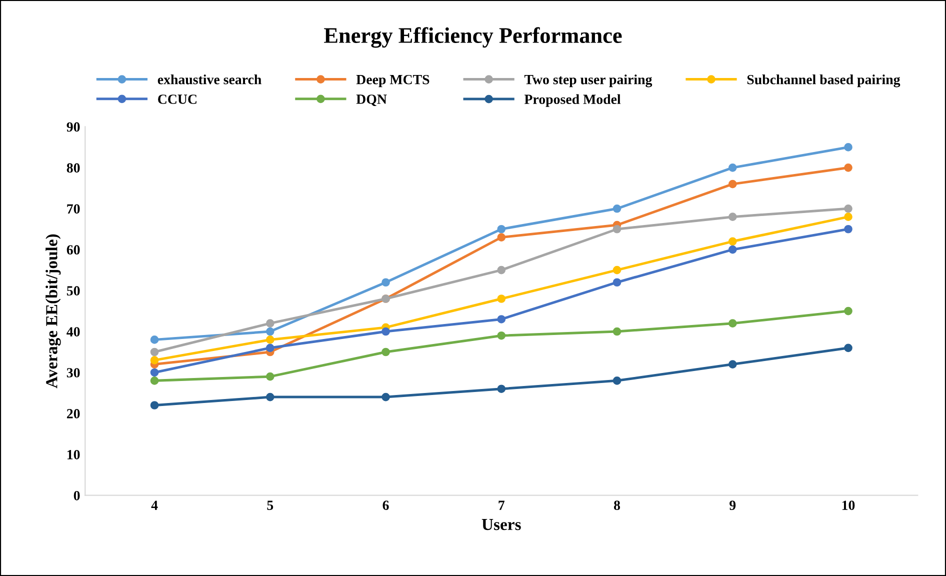  What do you see at coordinates (823, 81) in the screenshot?
I see `legend-label: Subchannel based pairing` at bounding box center [823, 81].